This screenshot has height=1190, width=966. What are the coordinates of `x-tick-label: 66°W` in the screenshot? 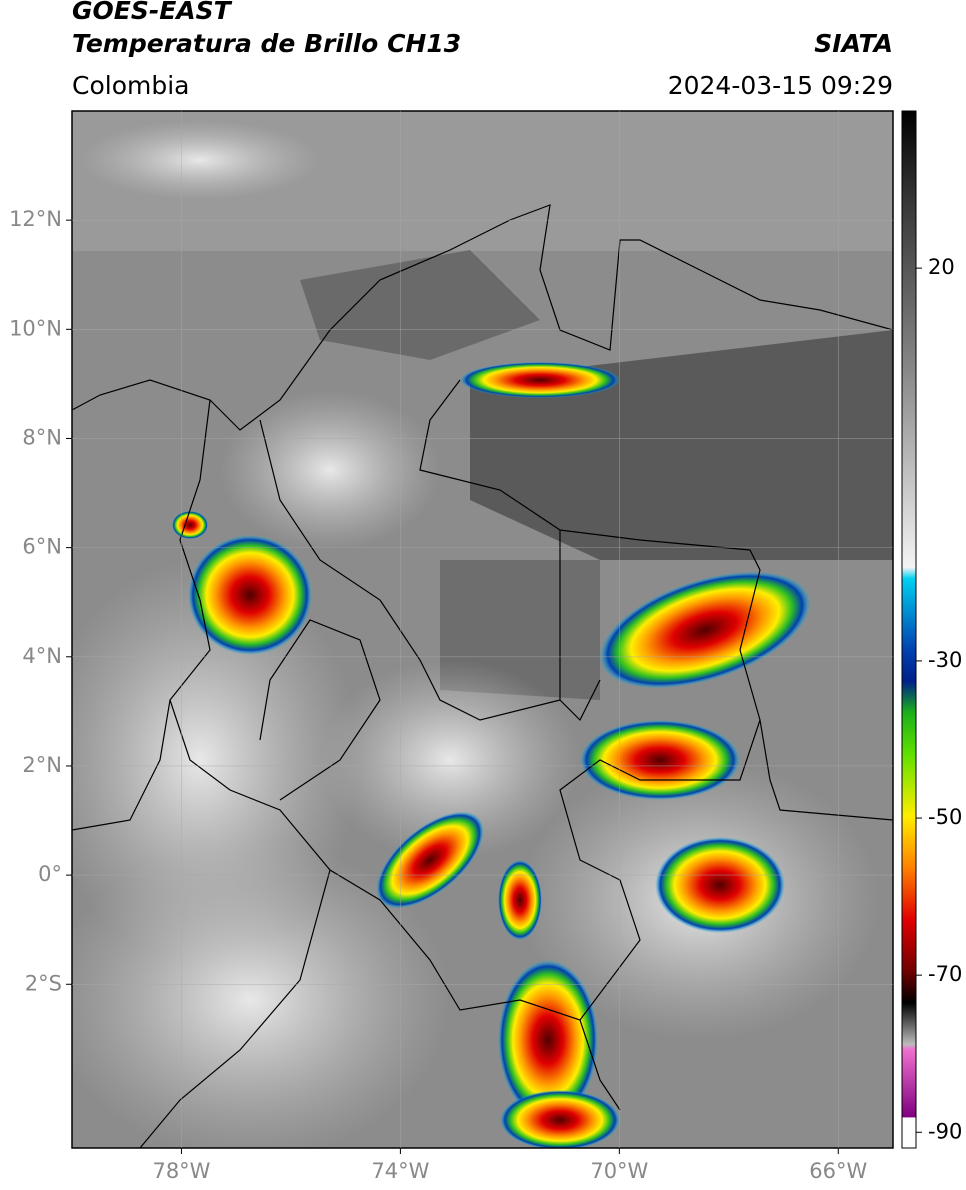 It's located at (838, 1171).